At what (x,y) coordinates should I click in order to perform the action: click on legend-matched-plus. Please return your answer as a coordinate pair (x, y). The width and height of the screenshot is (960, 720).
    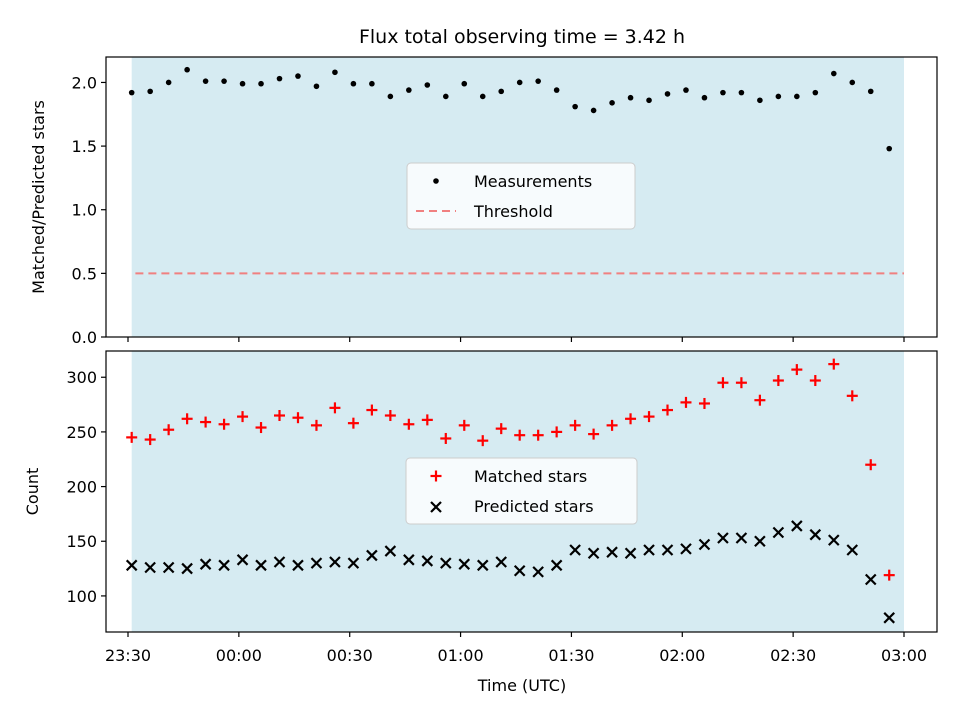
    Looking at the image, I should click on (436, 476).